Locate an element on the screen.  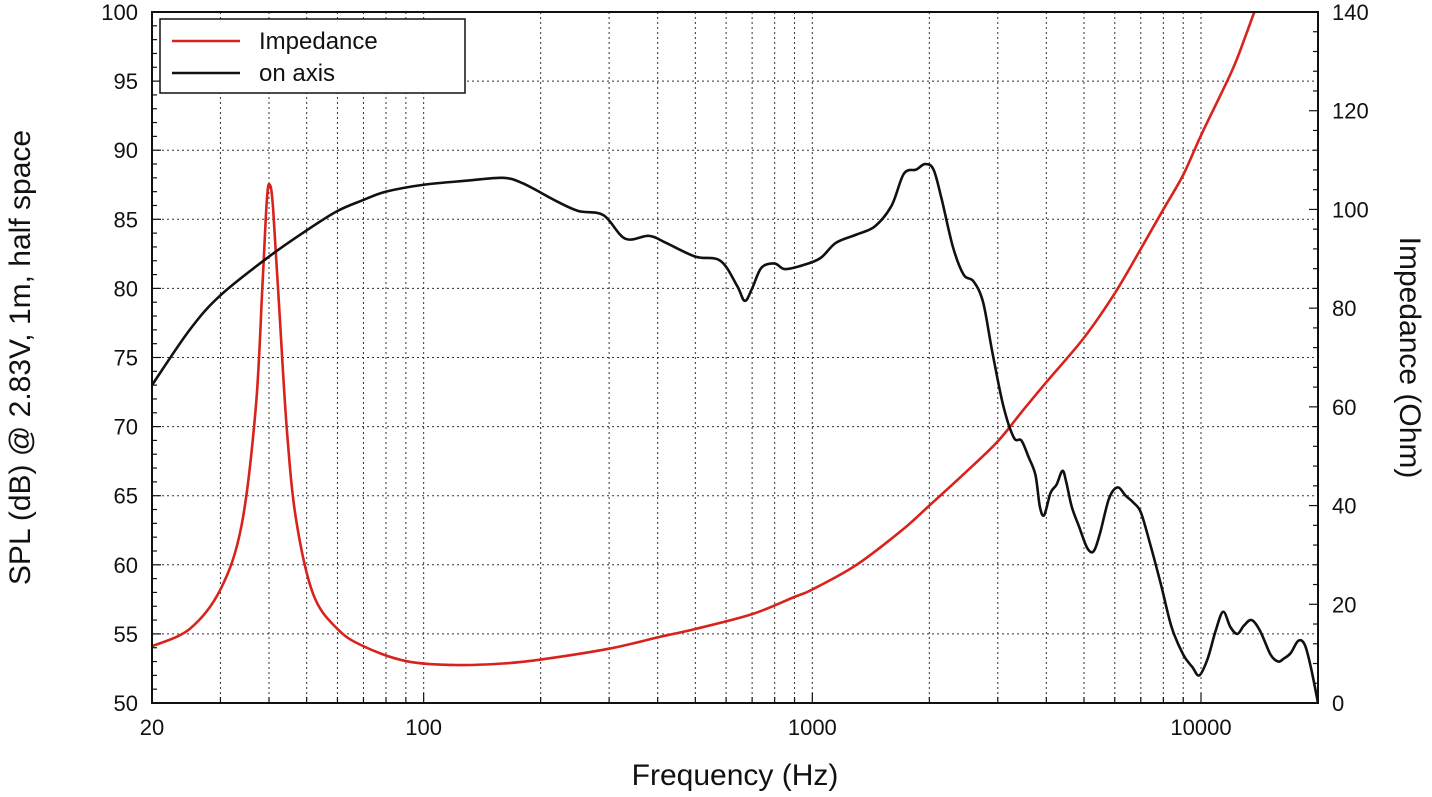
legend: Impedance on axis is located at coordinates (312, 56).